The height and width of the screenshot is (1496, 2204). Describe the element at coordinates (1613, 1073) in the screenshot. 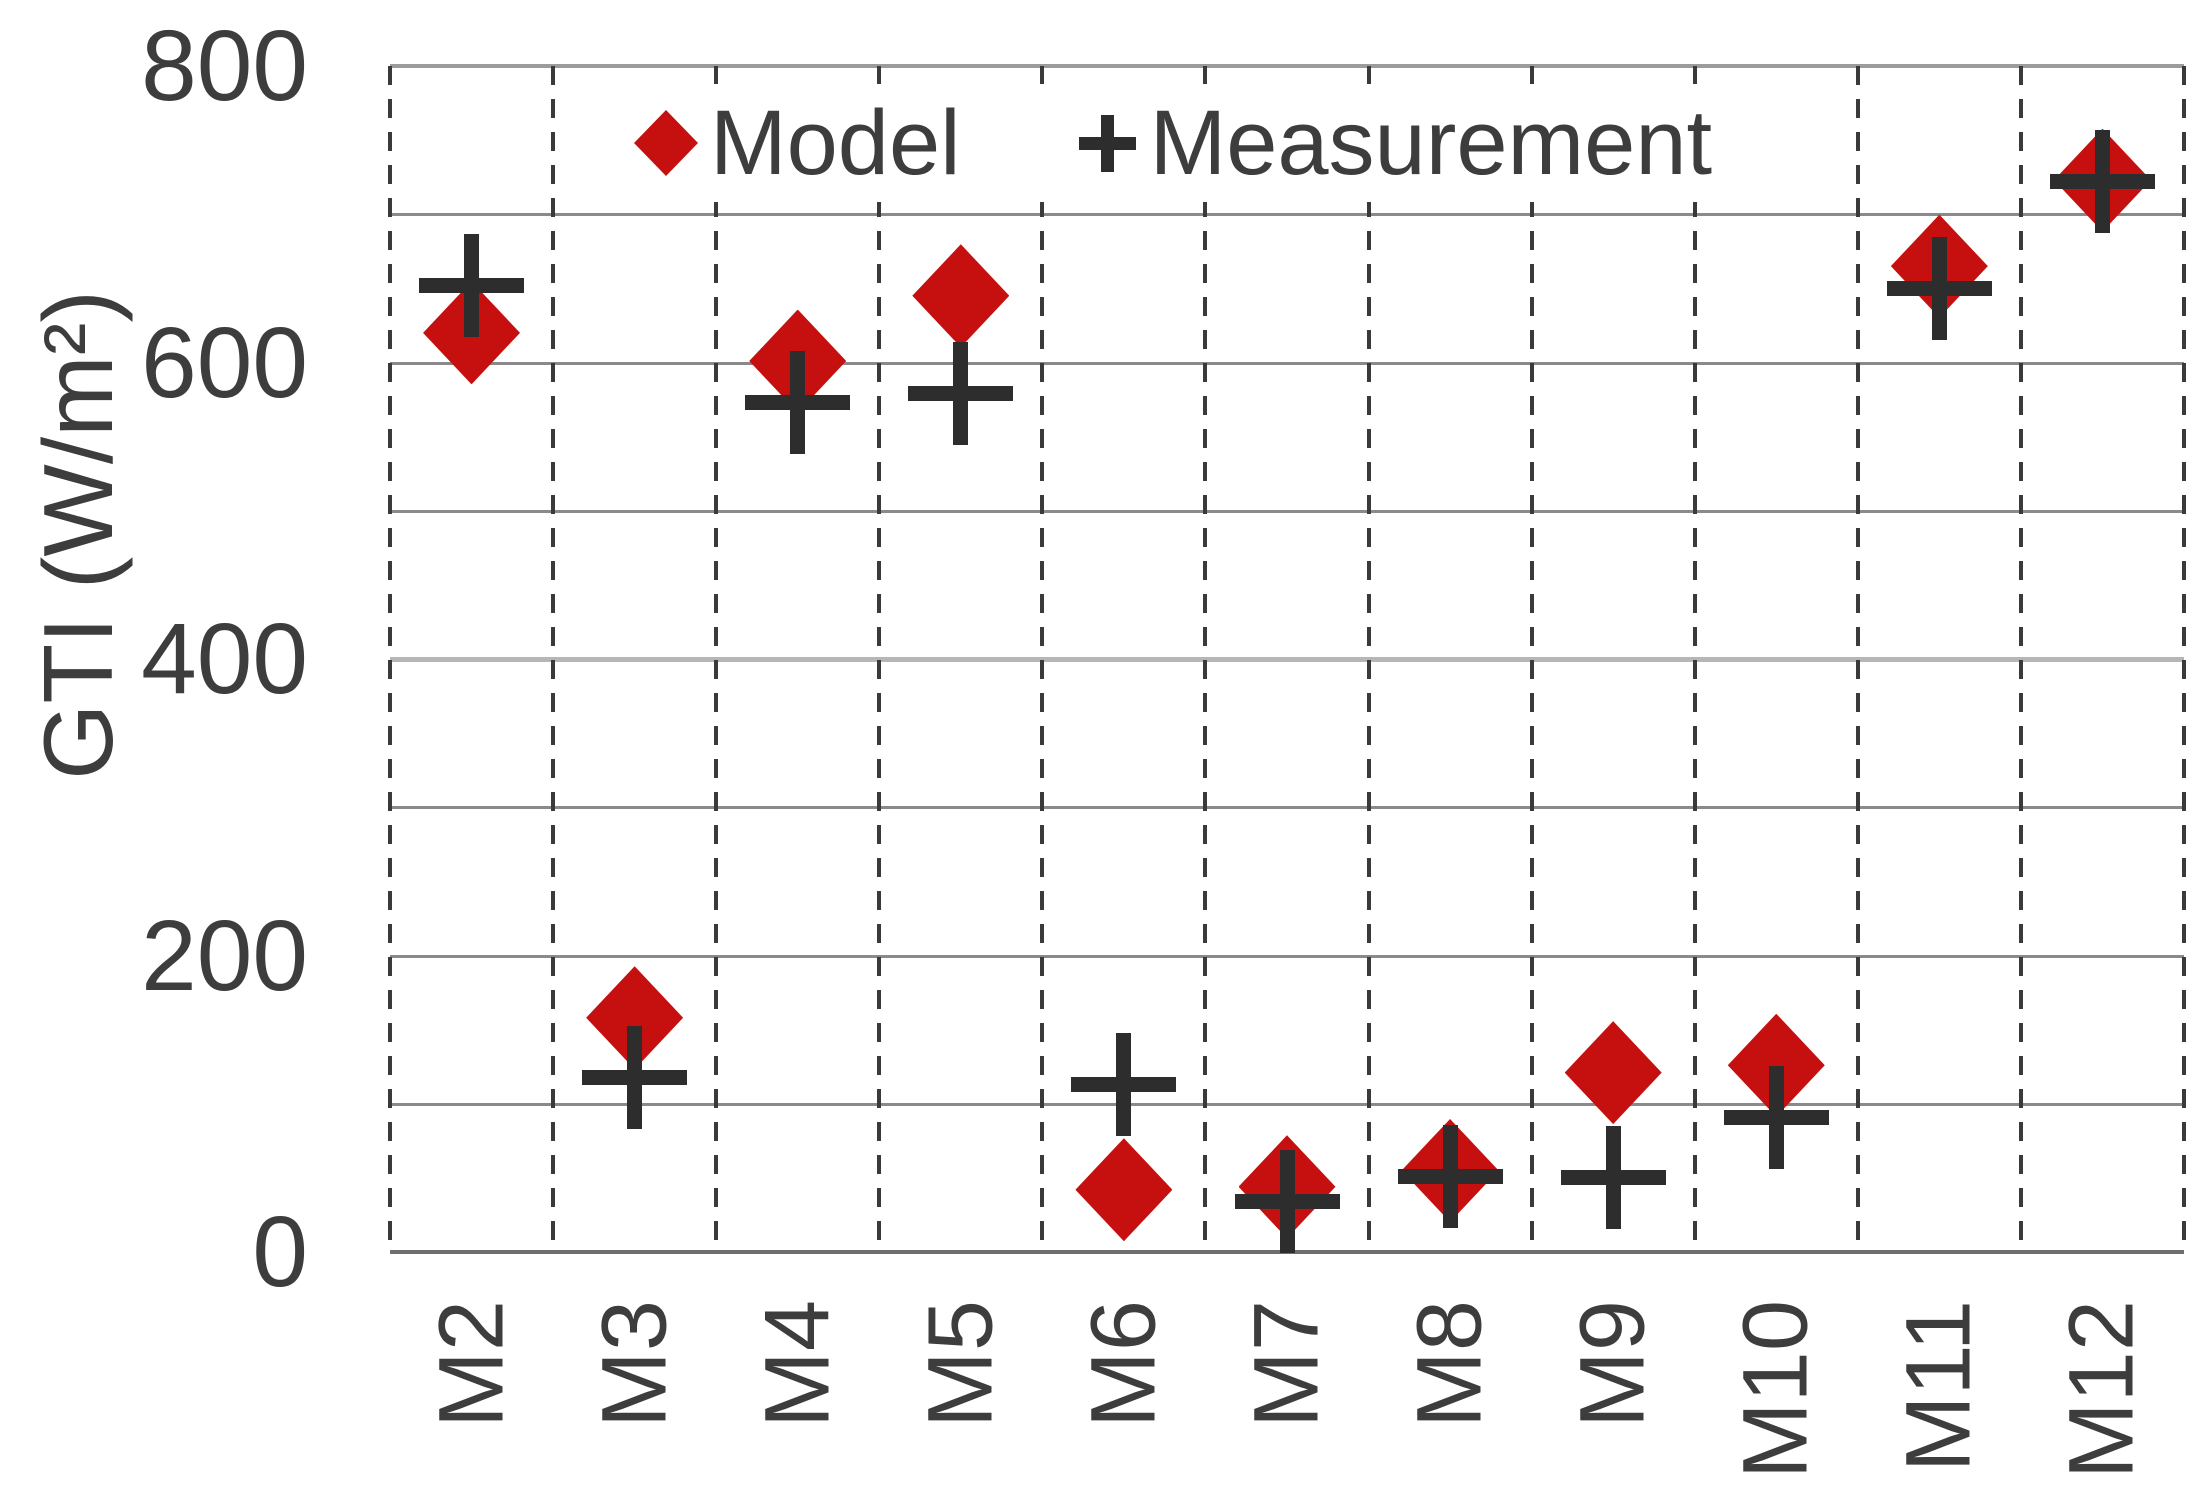

I see `model-marker-m9` at that location.